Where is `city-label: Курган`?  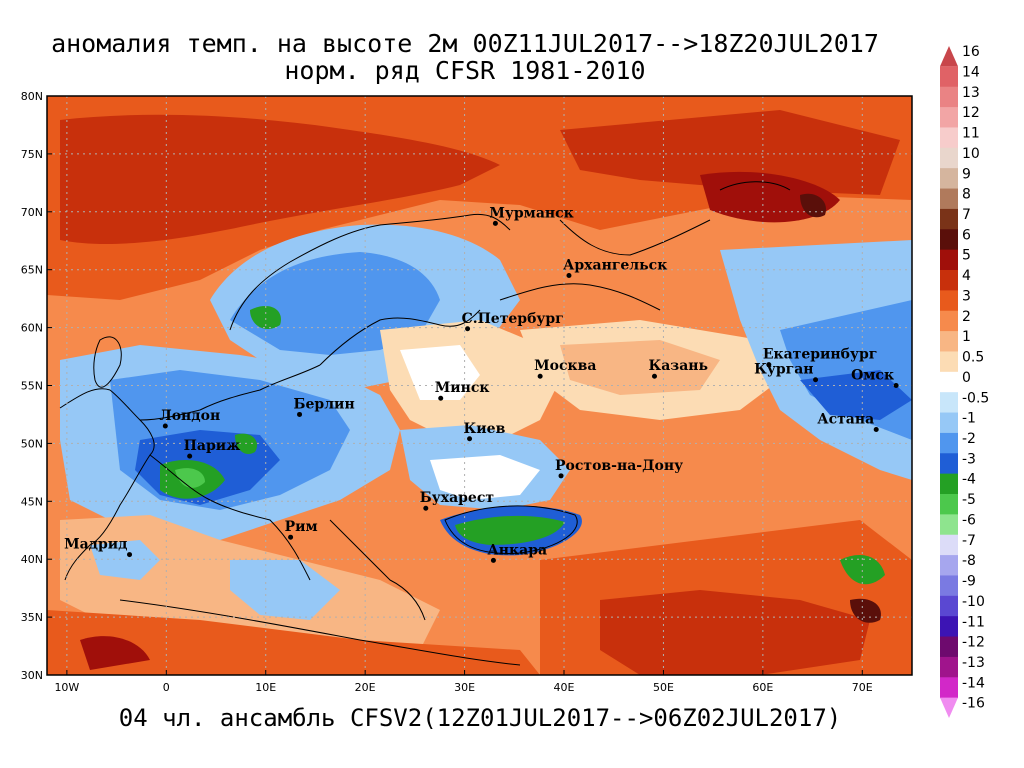
city-label: Курган is located at coordinates (783, 370).